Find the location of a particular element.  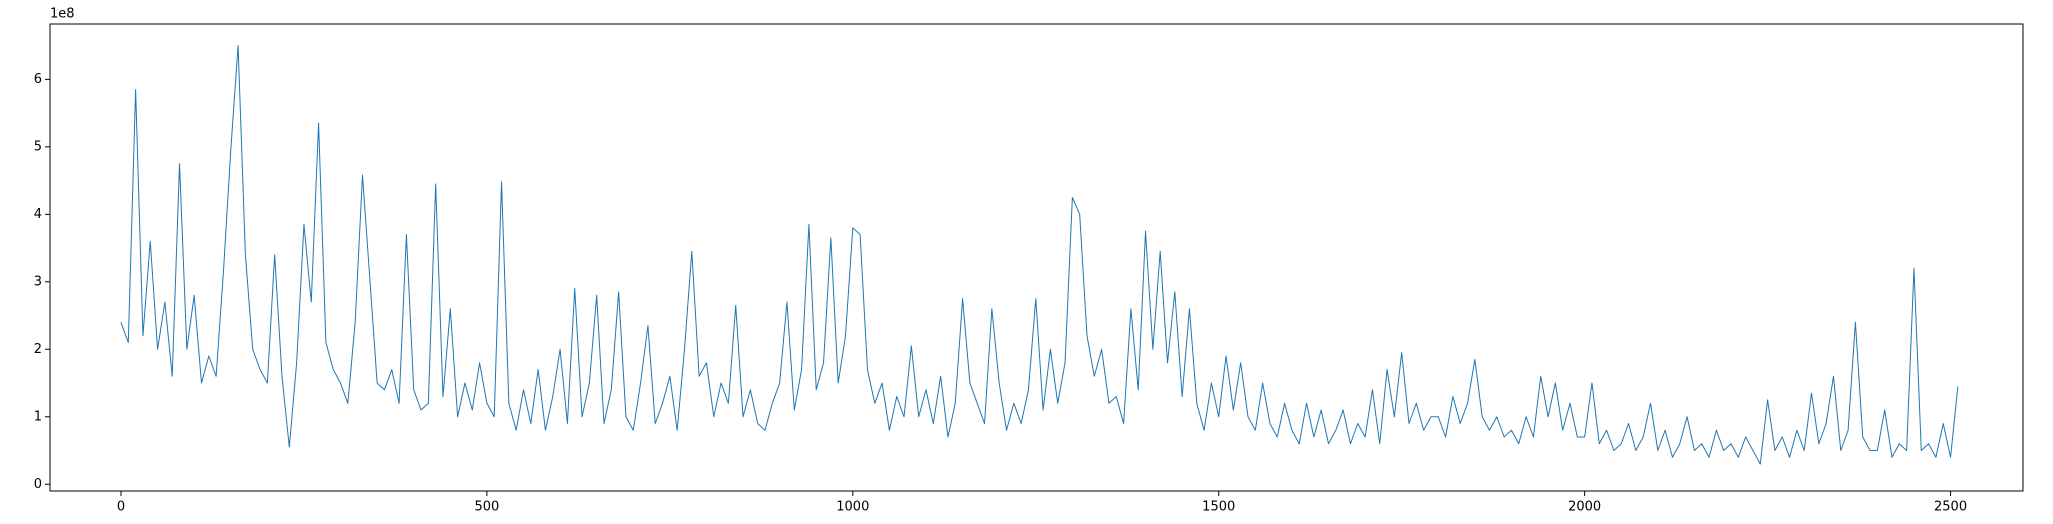

x-tick-label: 2500 is located at coordinates (1950, 507).